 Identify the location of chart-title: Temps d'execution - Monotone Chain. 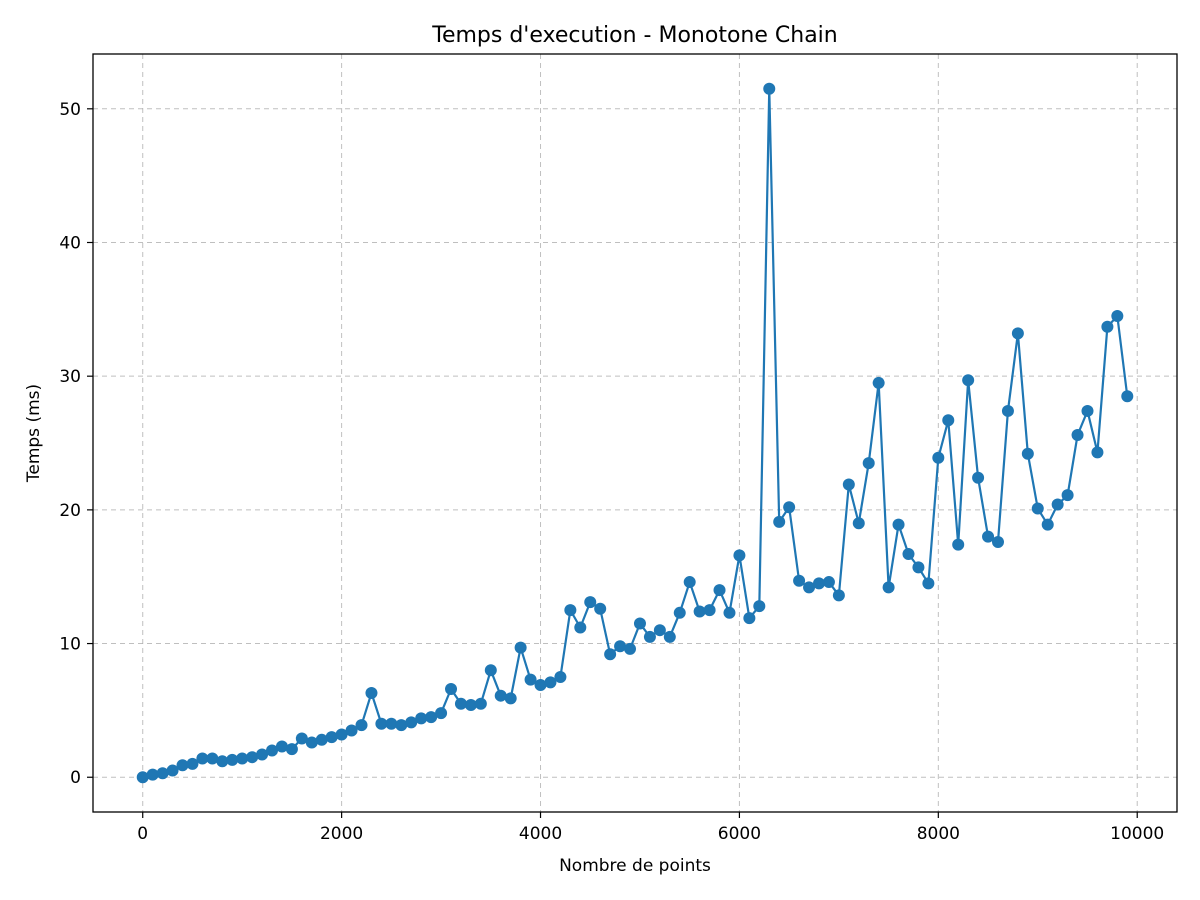
(634, 35).